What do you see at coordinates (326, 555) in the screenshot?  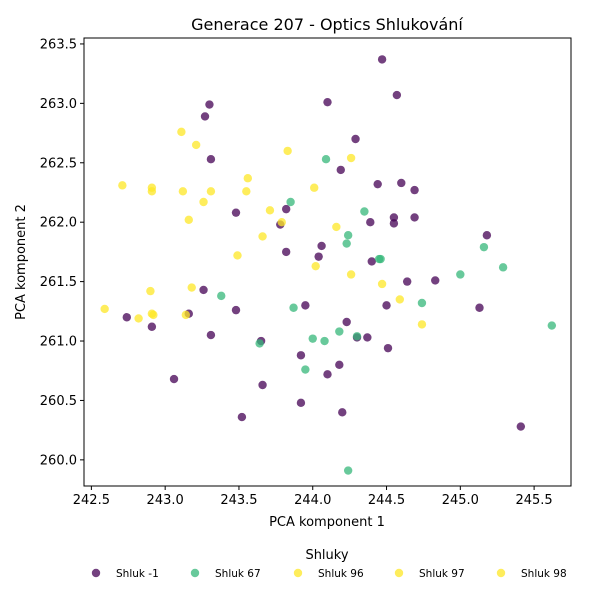 I see `legend-title: Shluky` at bounding box center [326, 555].